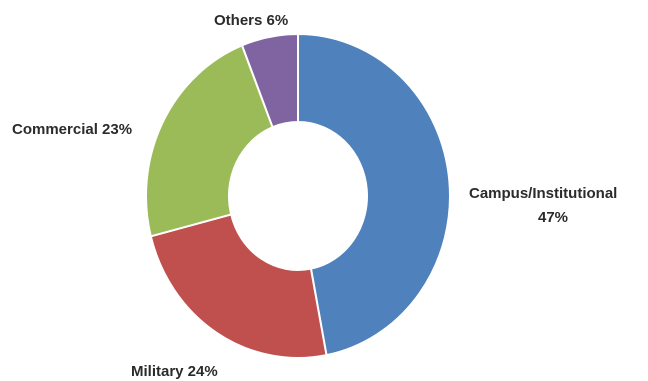  What do you see at coordinates (543, 193) in the screenshot?
I see `slice-label-campus-name: Campus/Institutional` at bounding box center [543, 193].